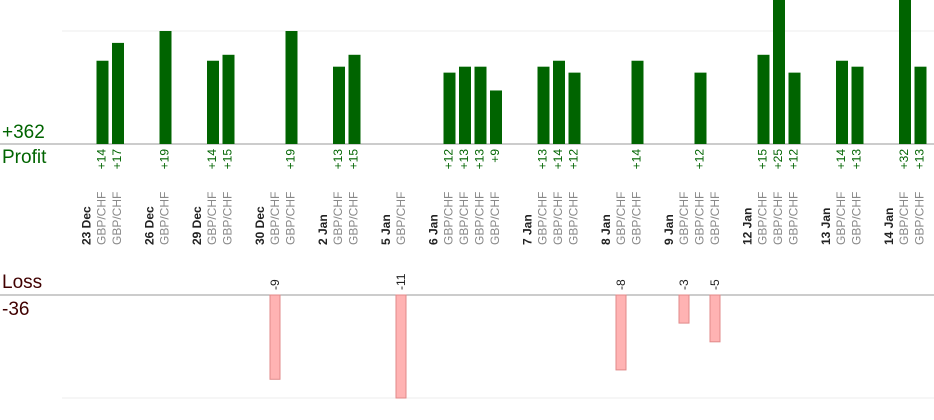  I want to click on bar-value-label: -3, so click(684, 284).